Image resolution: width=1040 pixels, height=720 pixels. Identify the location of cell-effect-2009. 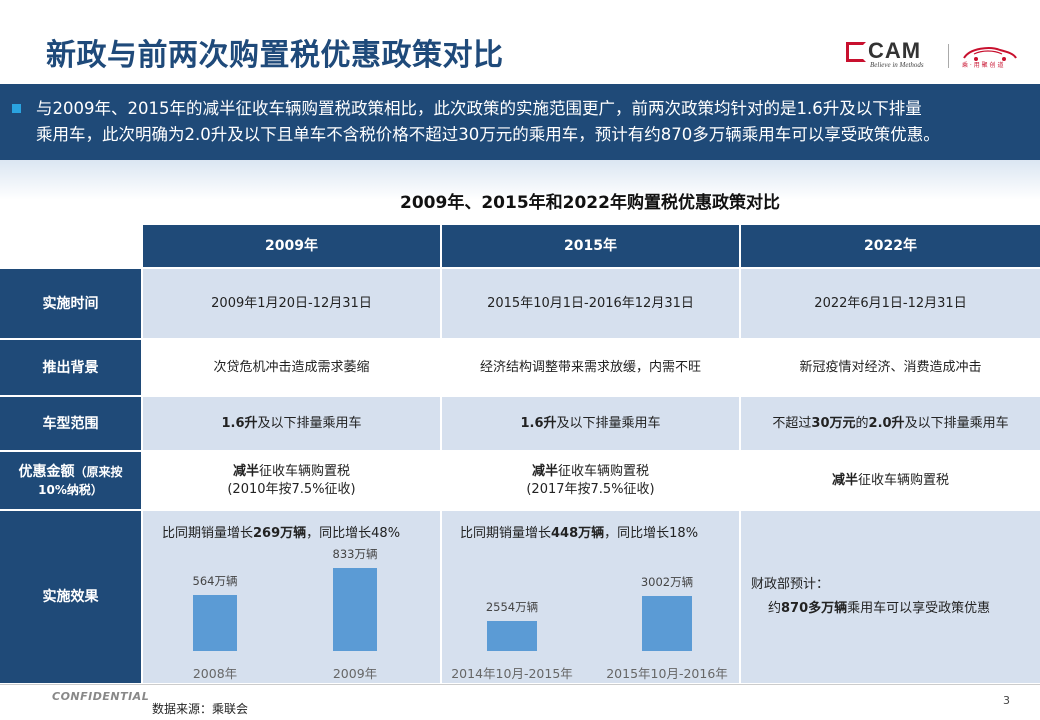
(291, 597).